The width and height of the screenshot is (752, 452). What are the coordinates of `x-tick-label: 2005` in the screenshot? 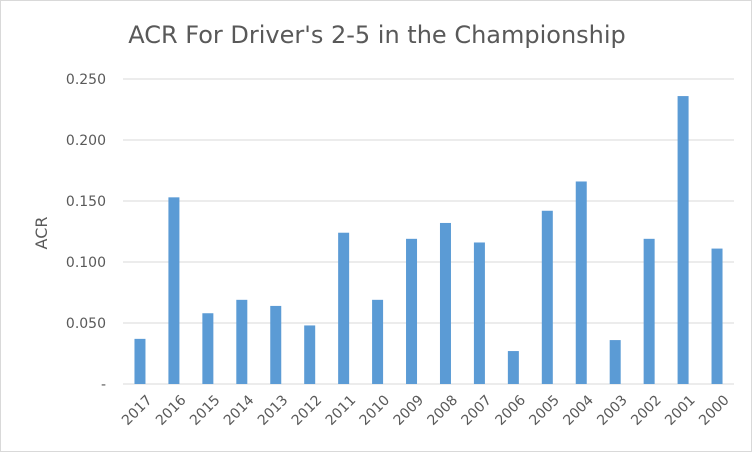 It's located at (544, 410).